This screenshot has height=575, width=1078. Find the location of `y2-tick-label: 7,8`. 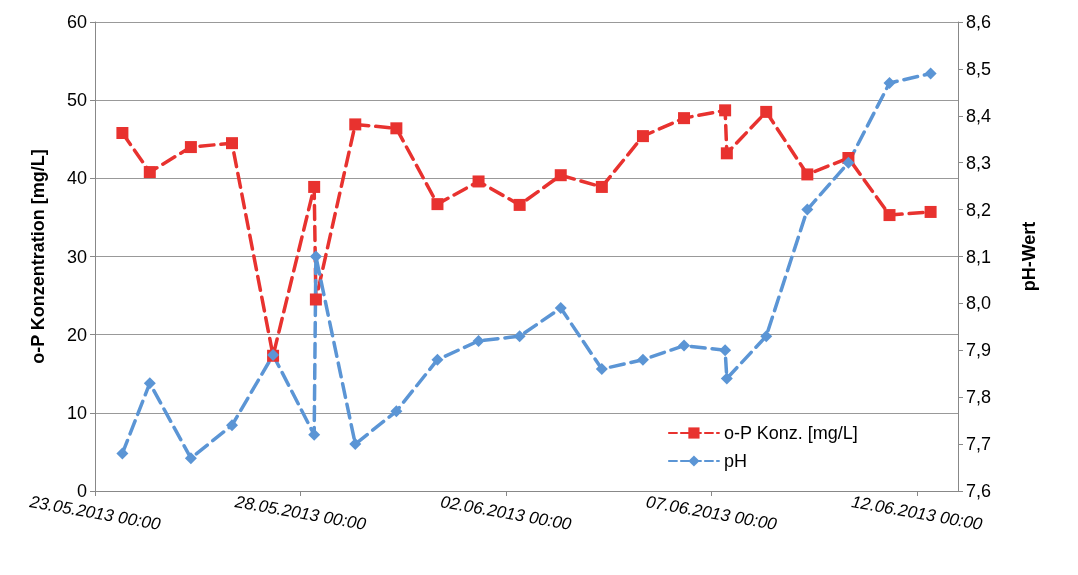

y2-tick-label: 7,8 is located at coordinates (979, 397).